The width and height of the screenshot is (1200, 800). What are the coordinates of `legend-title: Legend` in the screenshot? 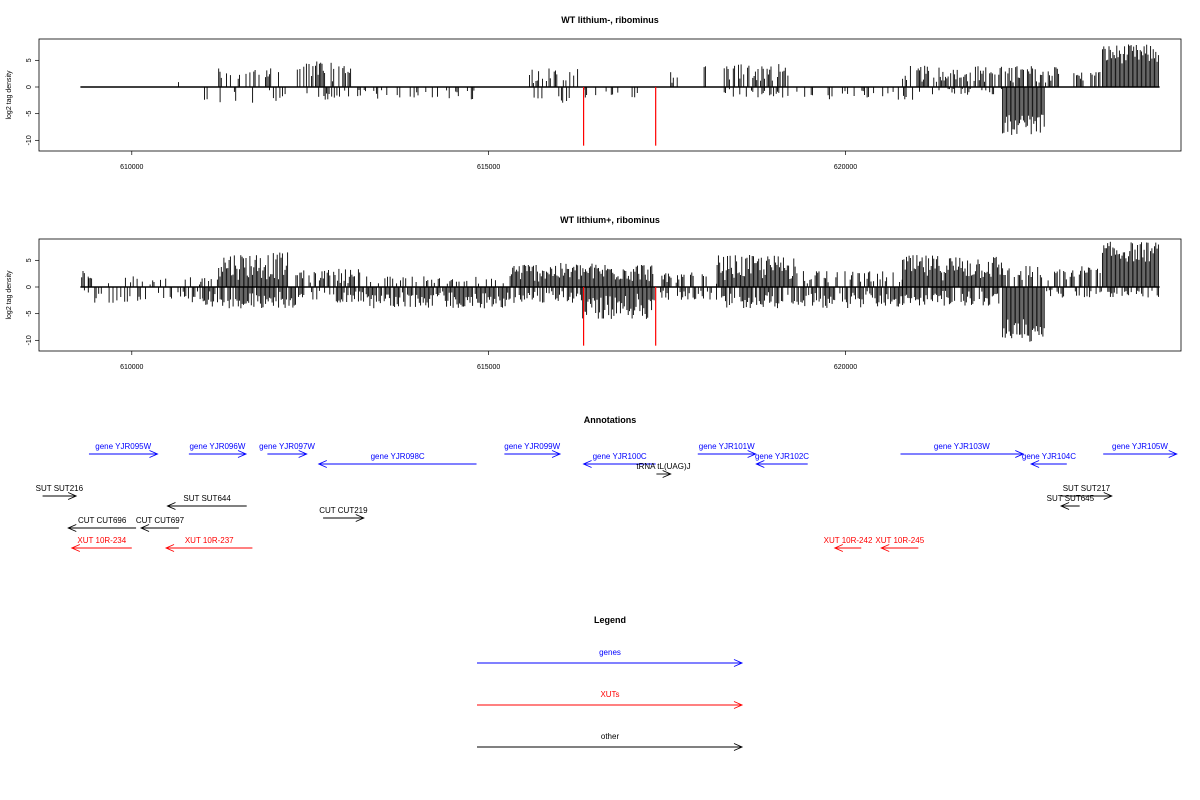 It's located at (610, 620).